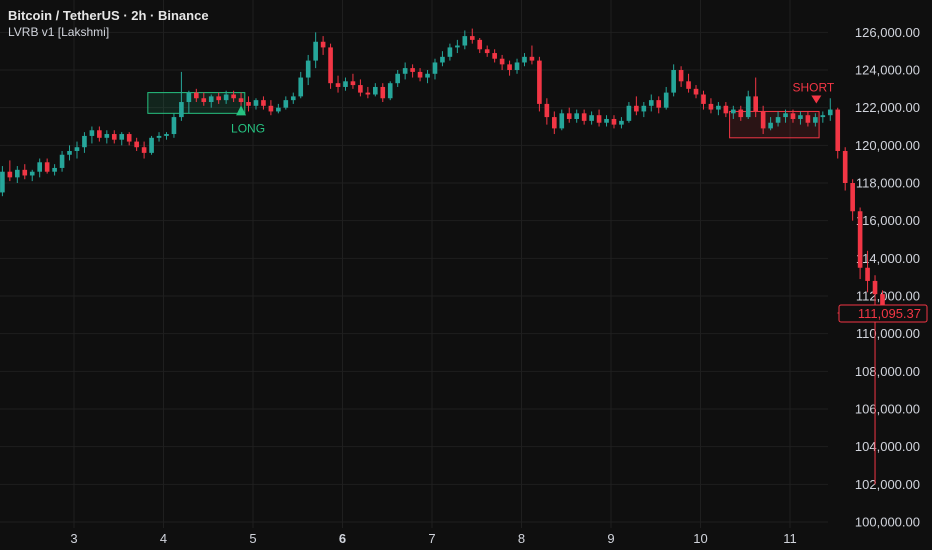 The image size is (932, 550). Describe the element at coordinates (888, 333) in the screenshot. I see `y-tick-label: 110,000.00` at that location.